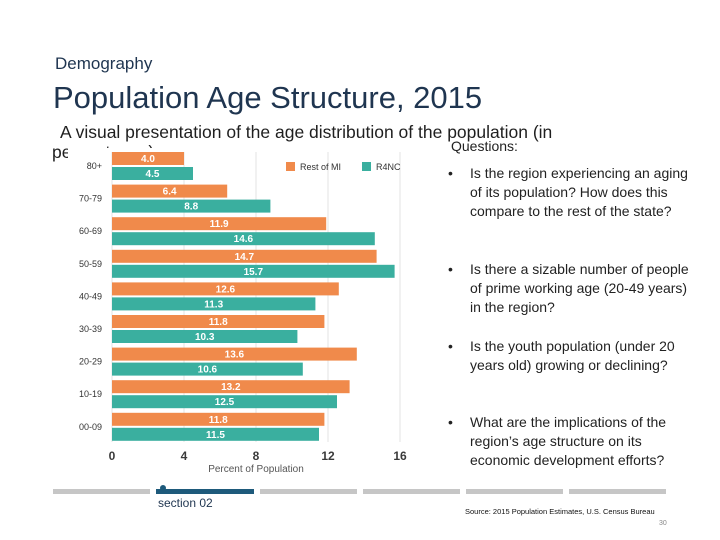 The width and height of the screenshot is (720, 540). I want to click on data-label: 11.9, so click(219, 224).